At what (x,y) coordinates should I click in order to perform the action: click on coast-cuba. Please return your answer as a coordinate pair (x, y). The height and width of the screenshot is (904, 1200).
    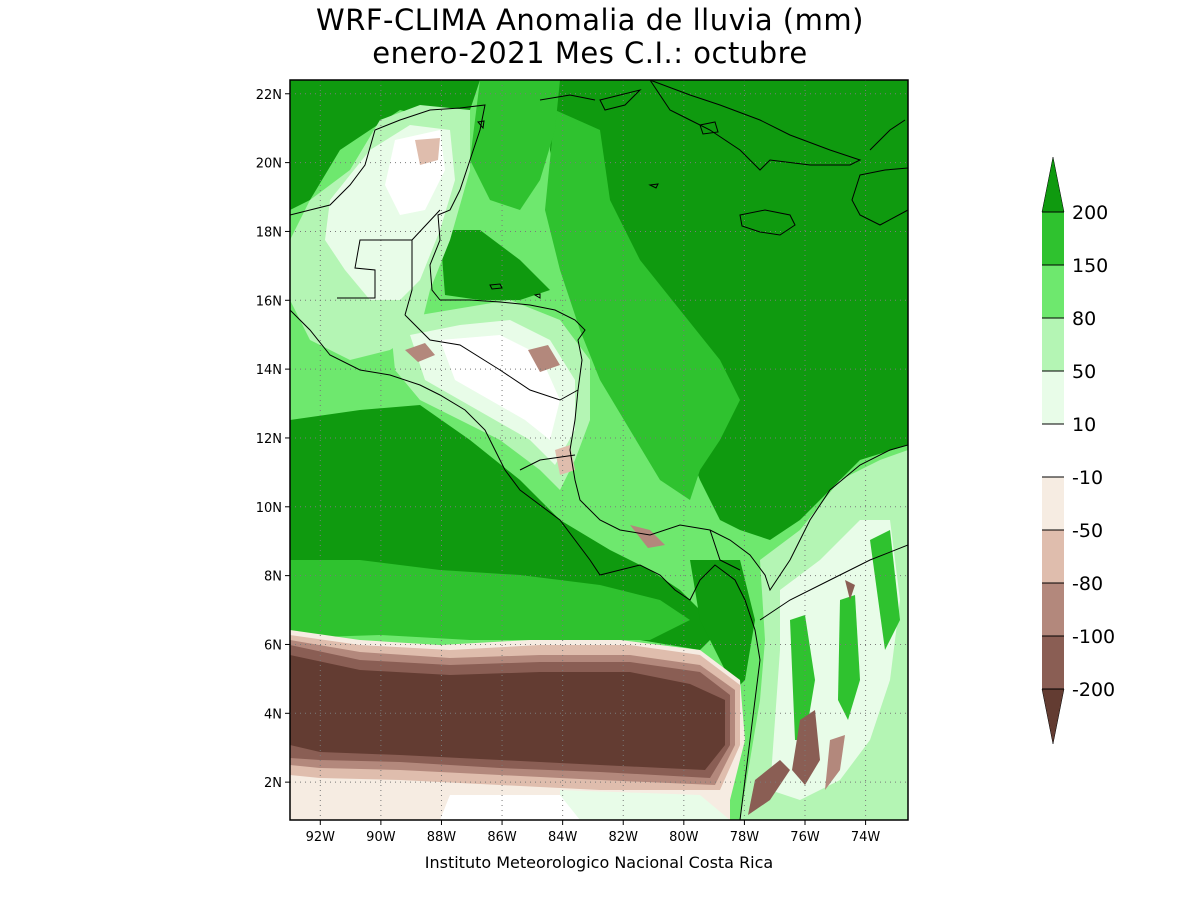
    Looking at the image, I should click on (755, 125).